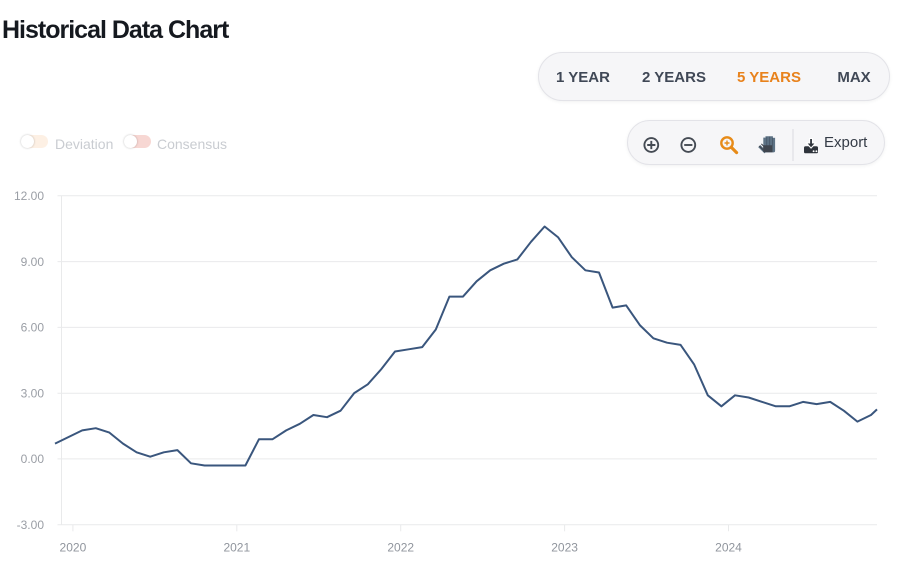  I want to click on svg-text: 9.00, so click(33, 262).